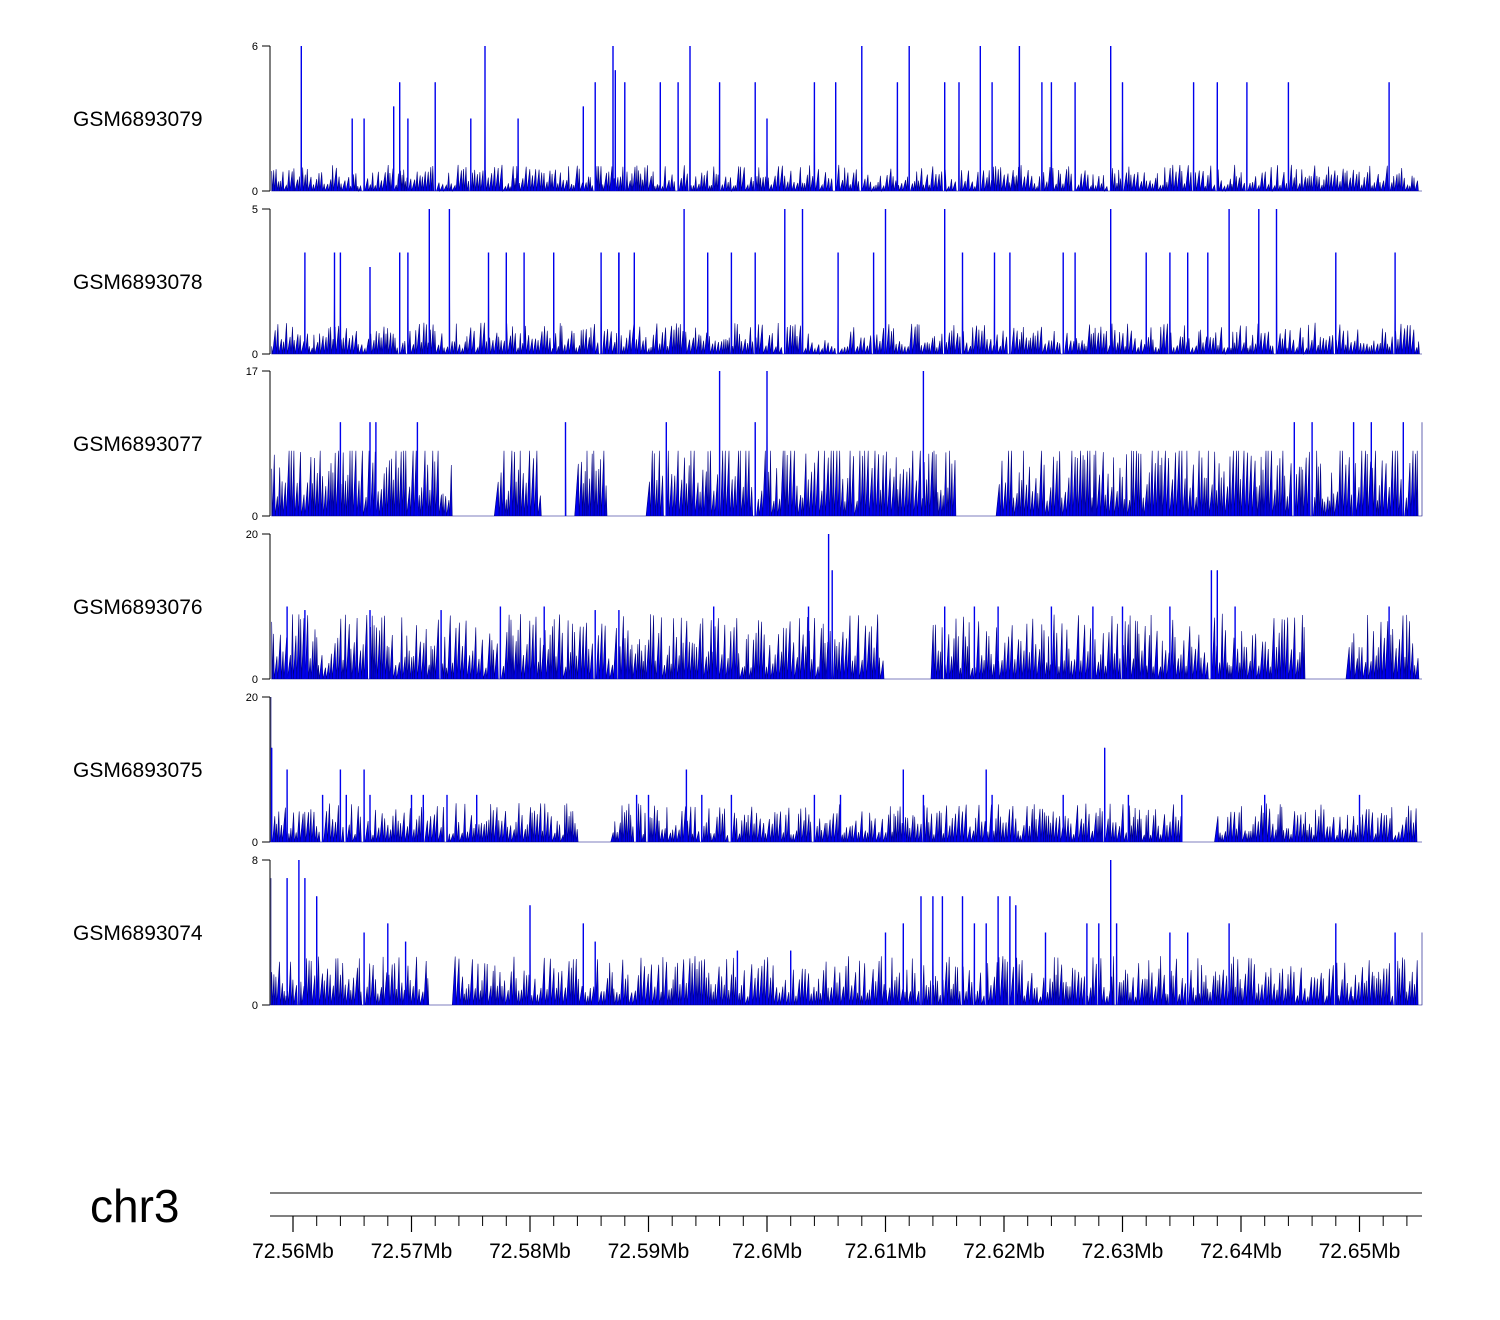 This screenshot has height=1320, width=1500. I want to click on track-label: GSM6893078, so click(138, 282).